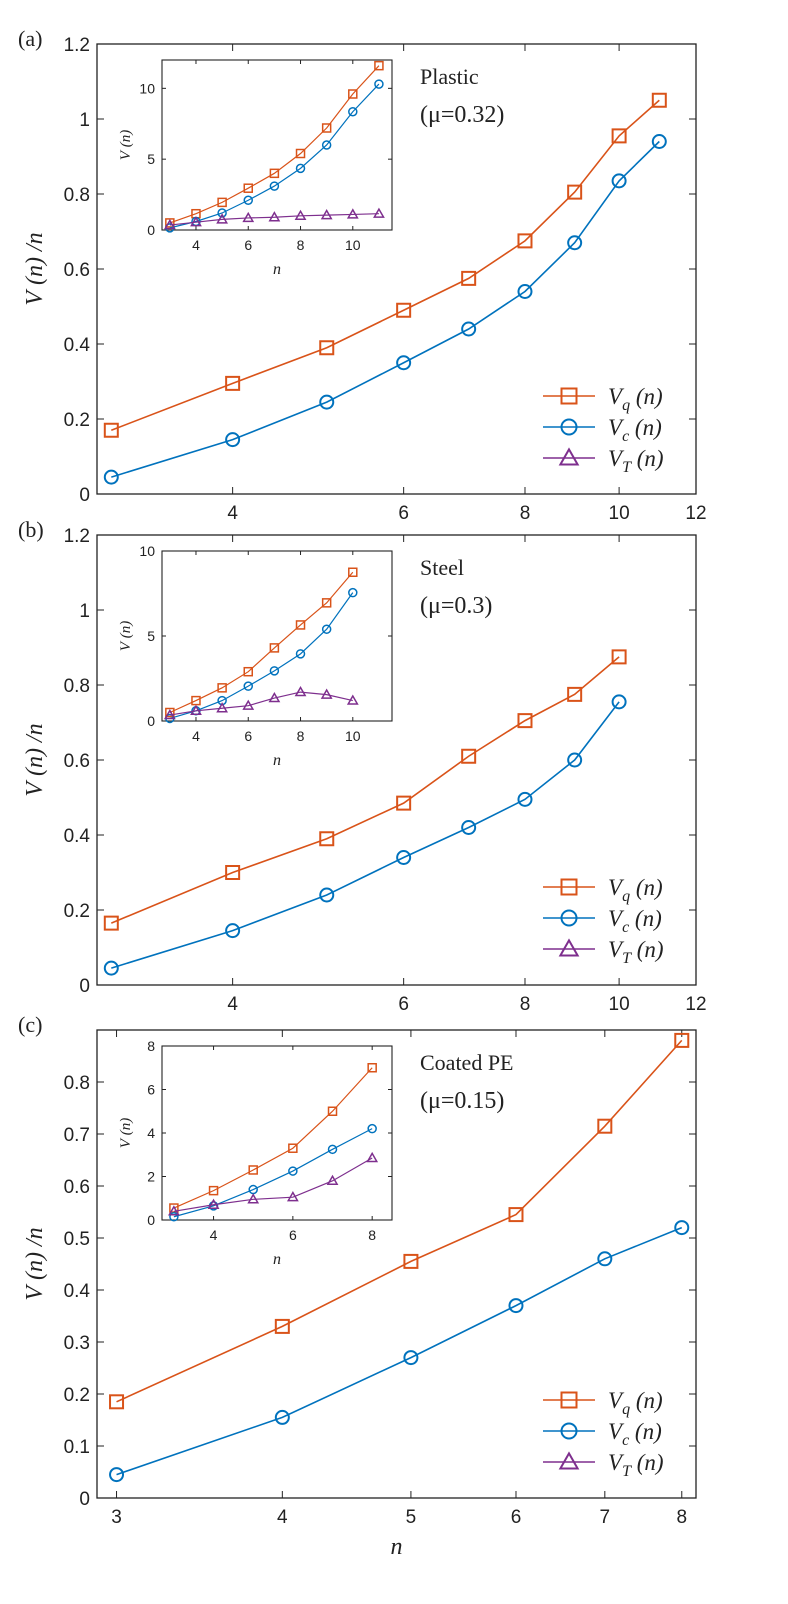  What do you see at coordinates (77, 1343) in the screenshot?
I see `y-tick-label: 0.3` at bounding box center [77, 1343].